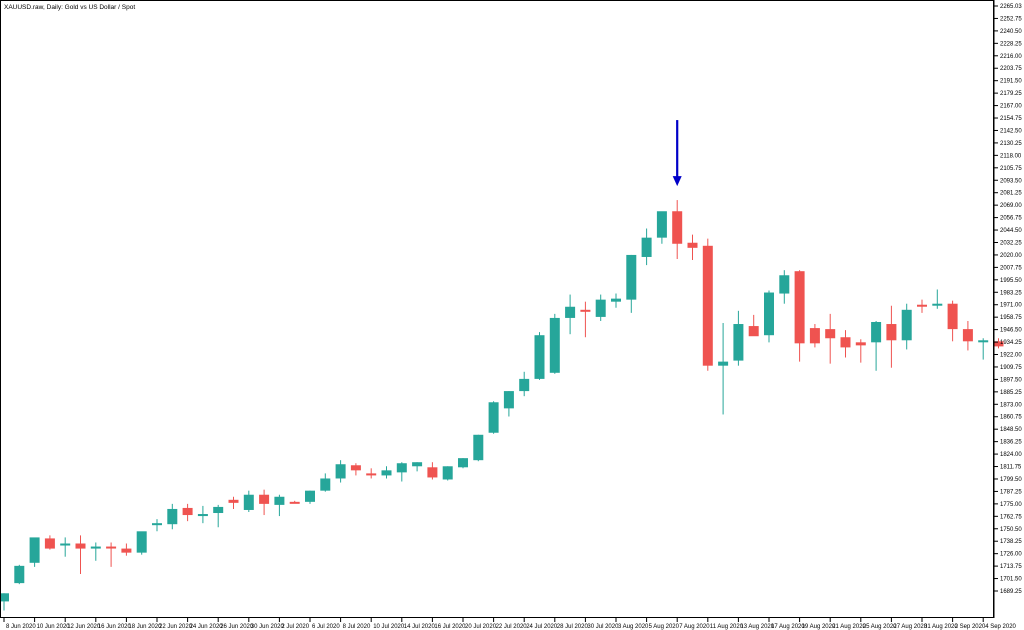  What do you see at coordinates (1011, 405) in the screenshot?
I see `y-tick-label: 1873.00` at bounding box center [1011, 405].